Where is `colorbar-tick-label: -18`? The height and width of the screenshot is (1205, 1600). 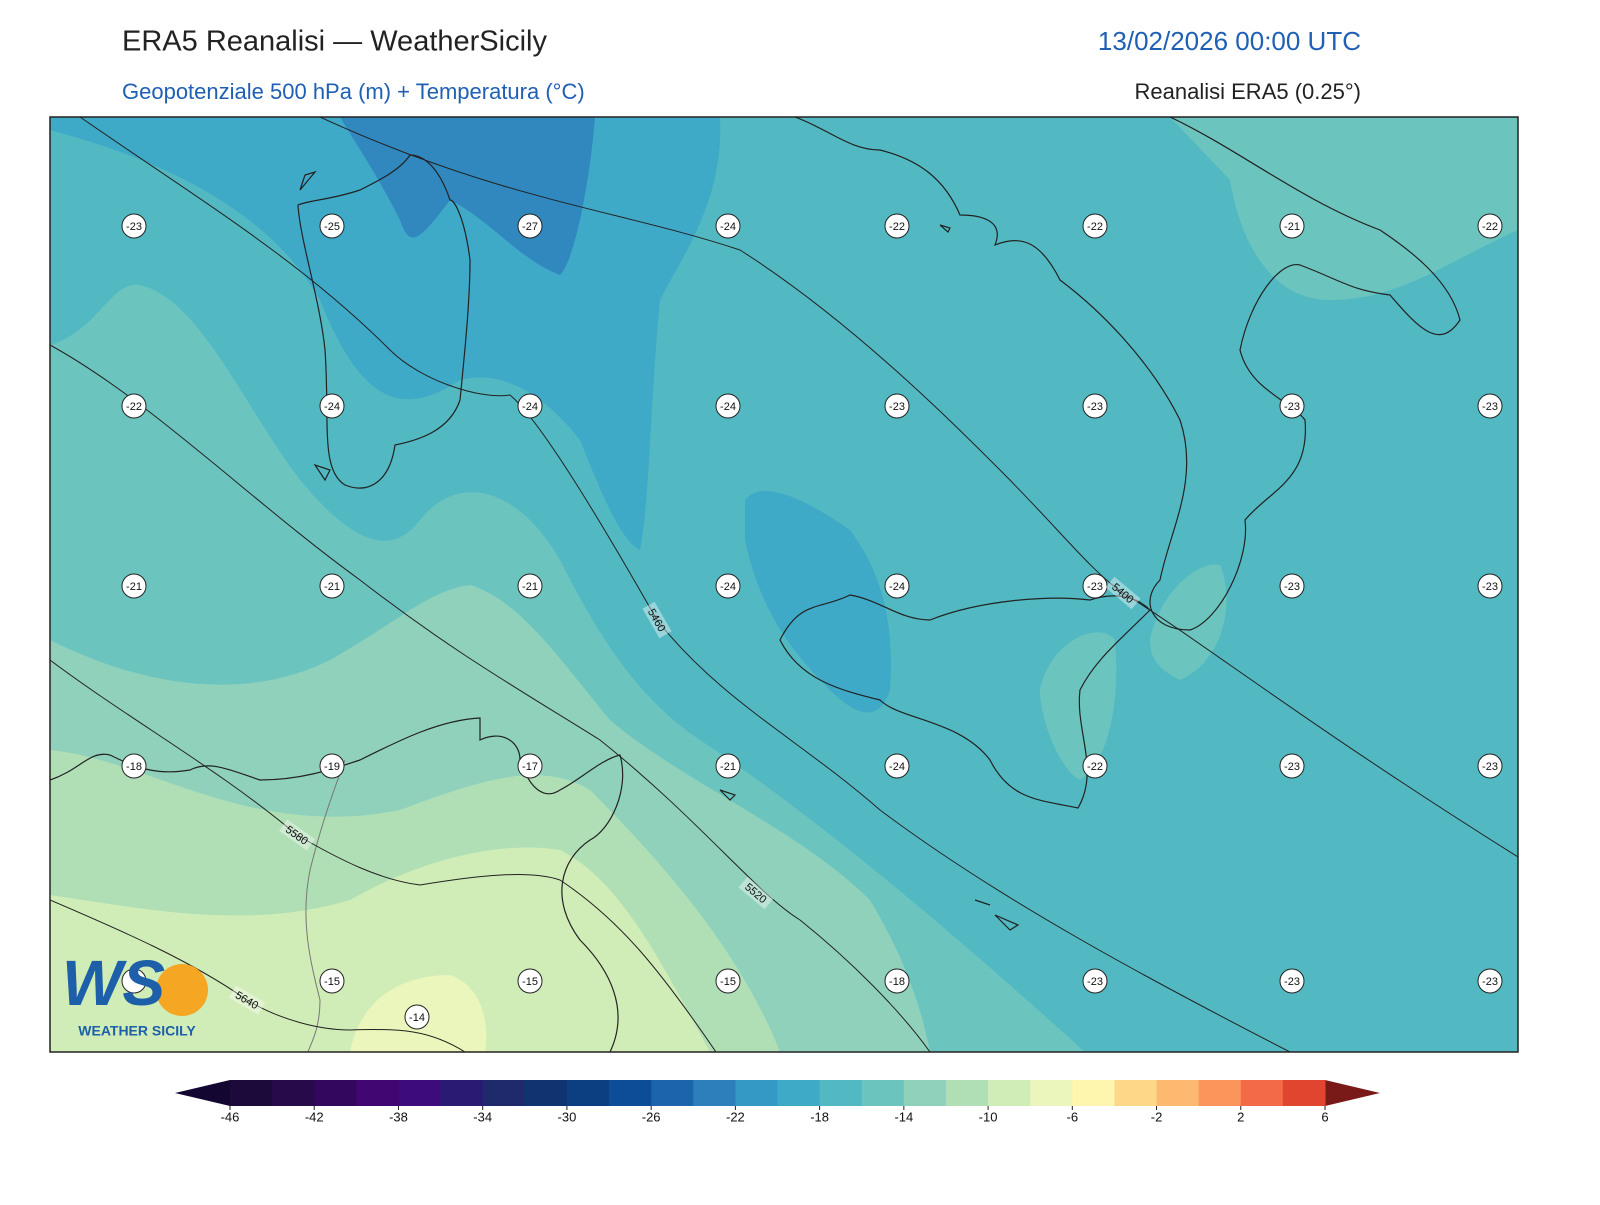 colorbar-tick-label: -18 is located at coordinates (819, 1116).